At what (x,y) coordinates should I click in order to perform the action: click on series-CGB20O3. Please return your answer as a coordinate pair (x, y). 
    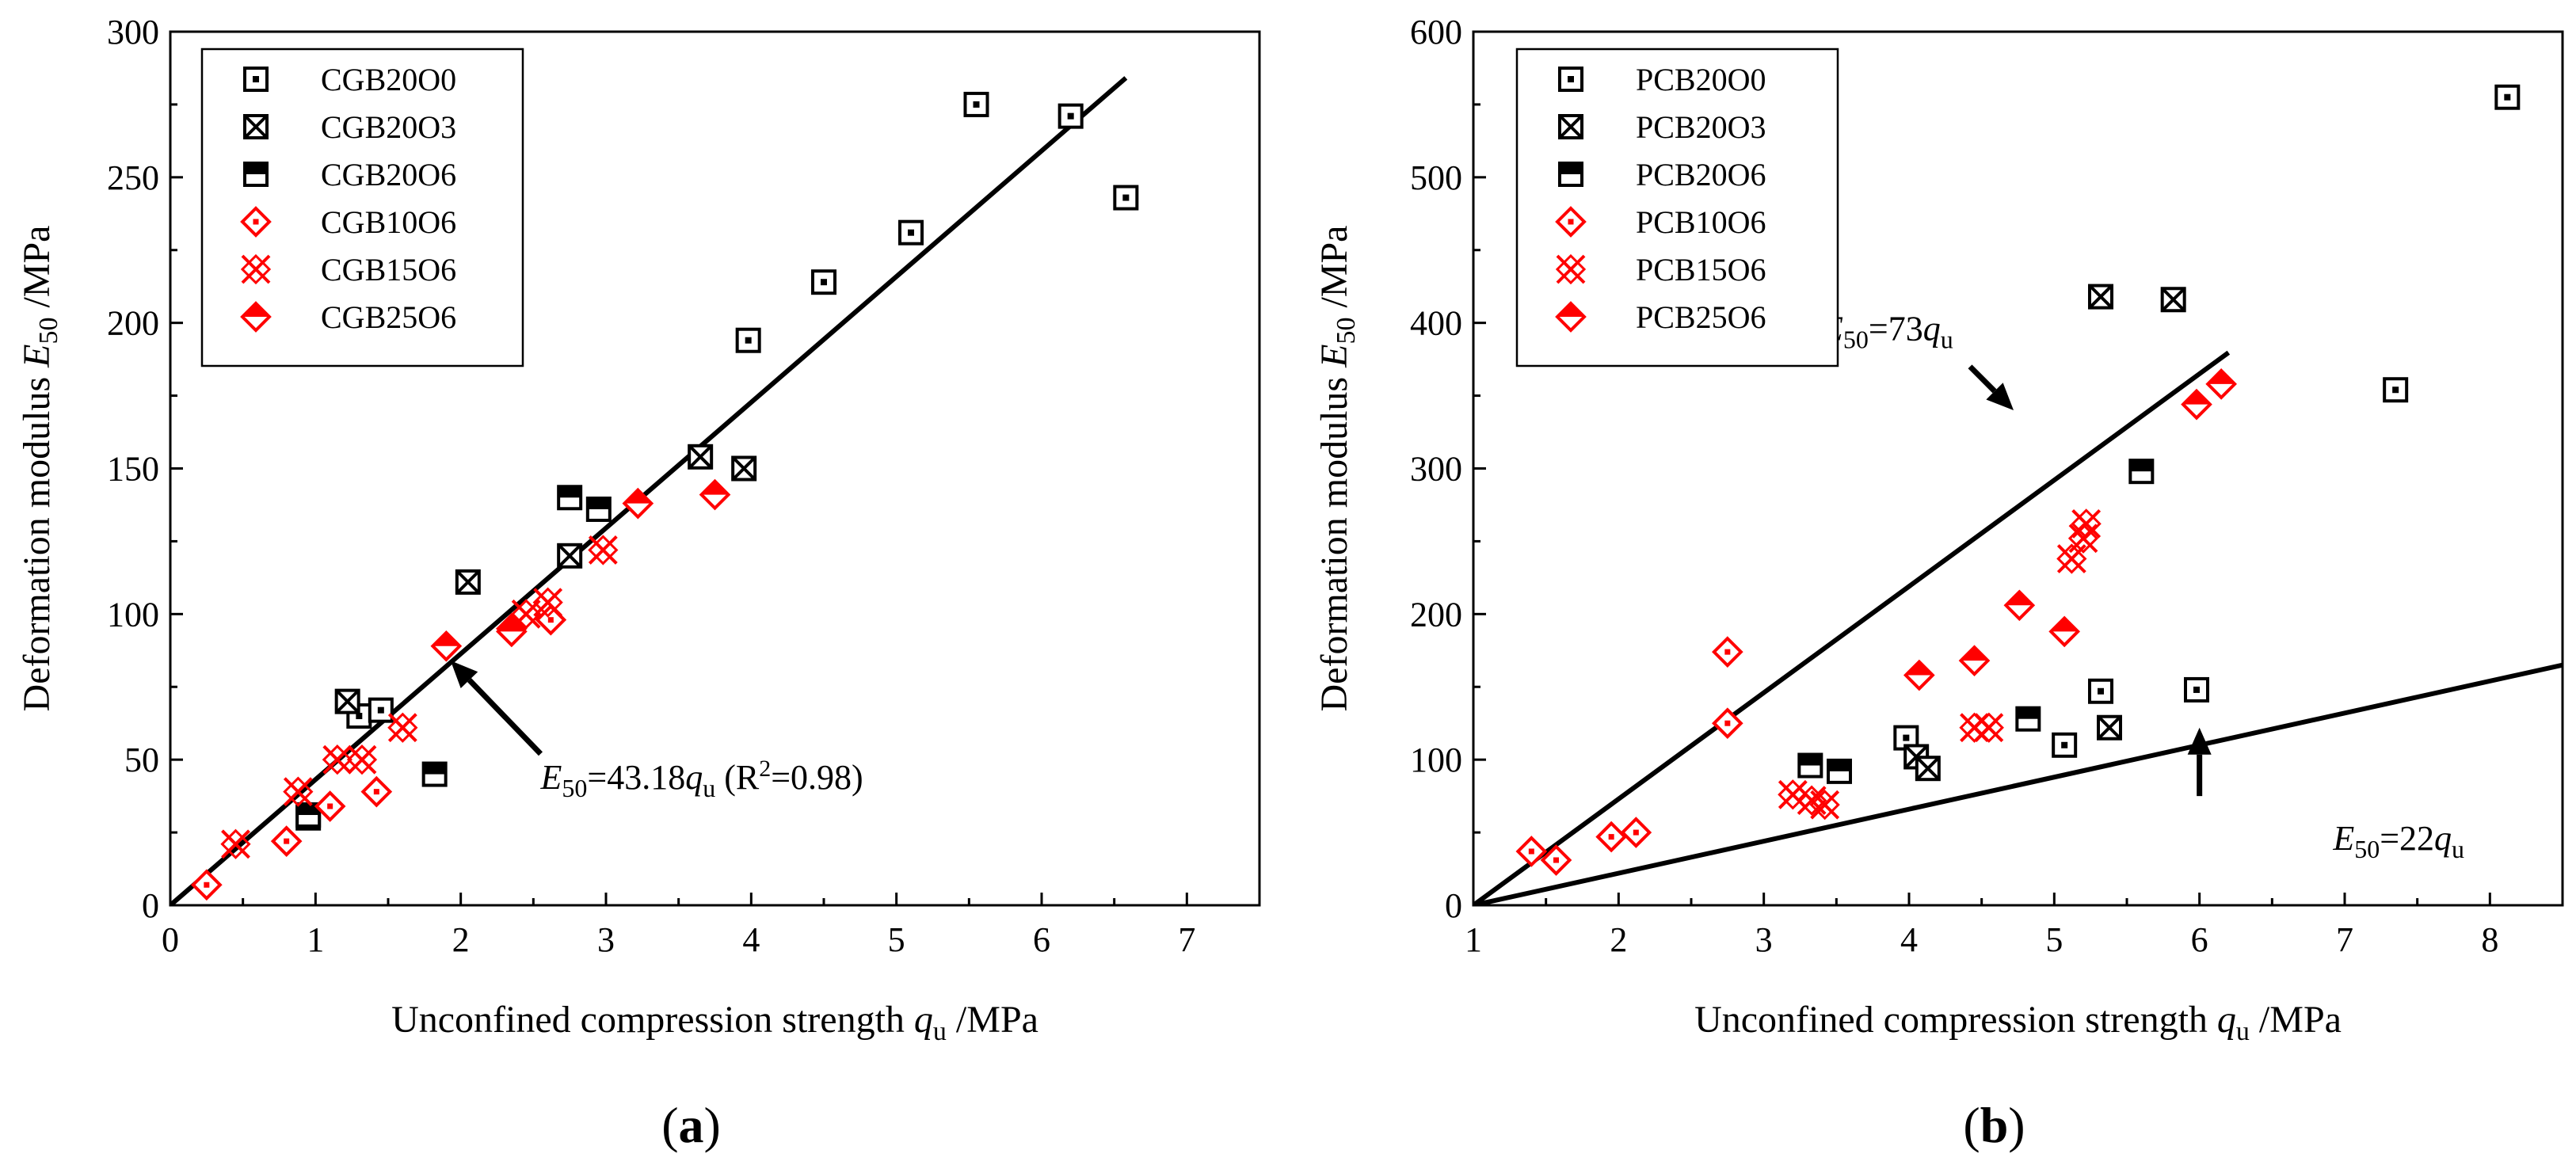
    Looking at the image, I should click on (545, 579).